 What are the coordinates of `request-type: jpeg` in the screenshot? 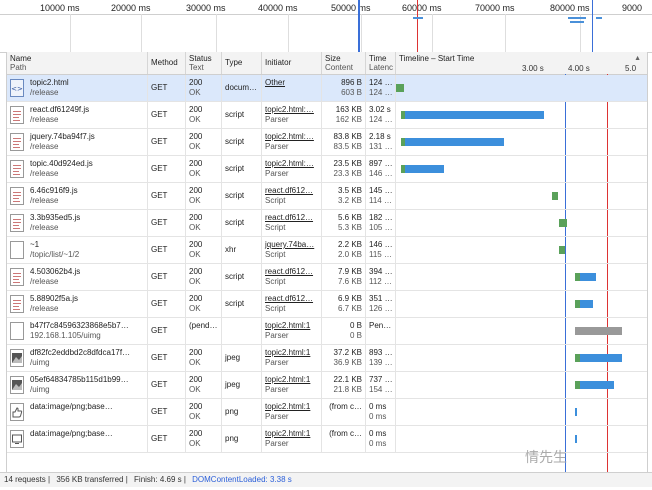 It's located at (233, 357).